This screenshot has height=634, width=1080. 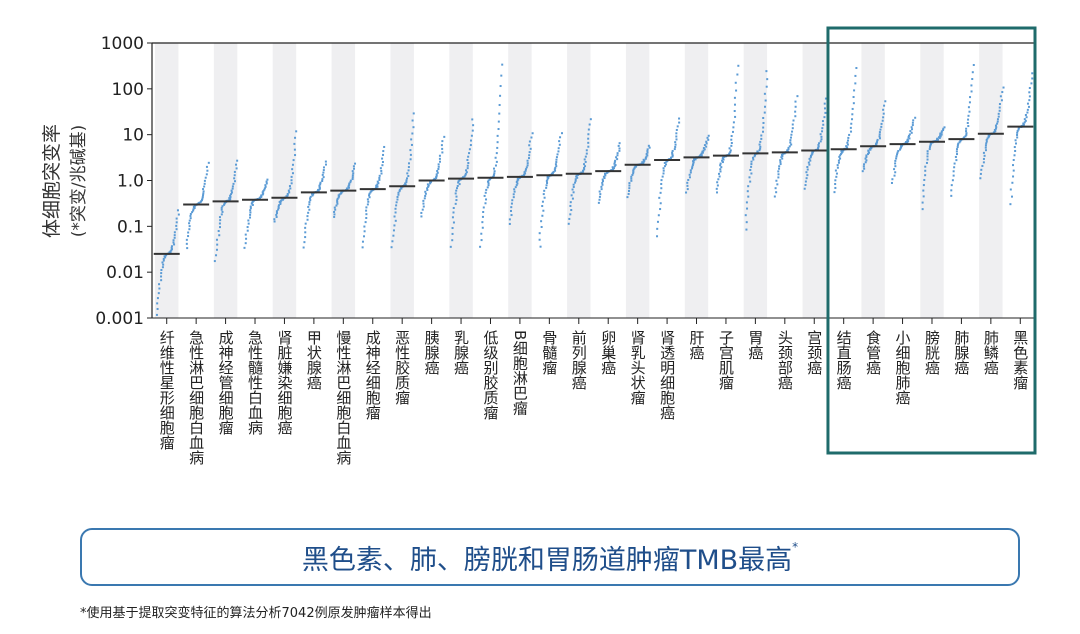 I want to click on column-band, so click(x=932, y=180).